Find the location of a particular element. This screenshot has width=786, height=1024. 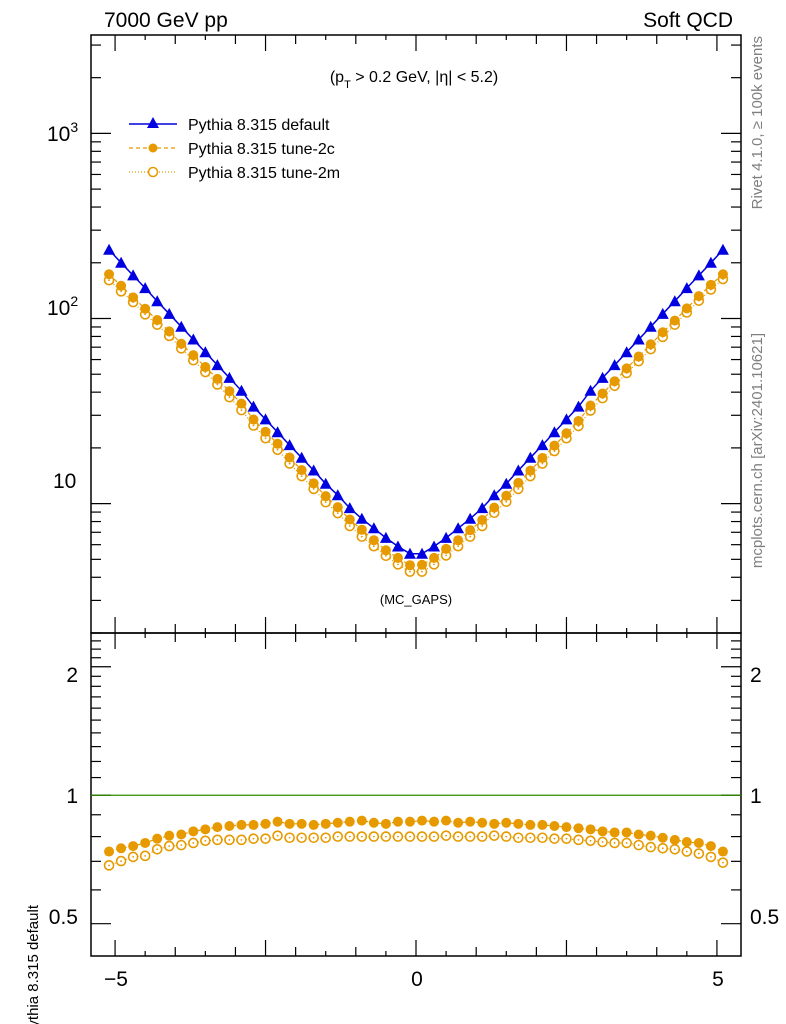

main-y-tick-labels: 103 102 10 is located at coordinates (62, 306).